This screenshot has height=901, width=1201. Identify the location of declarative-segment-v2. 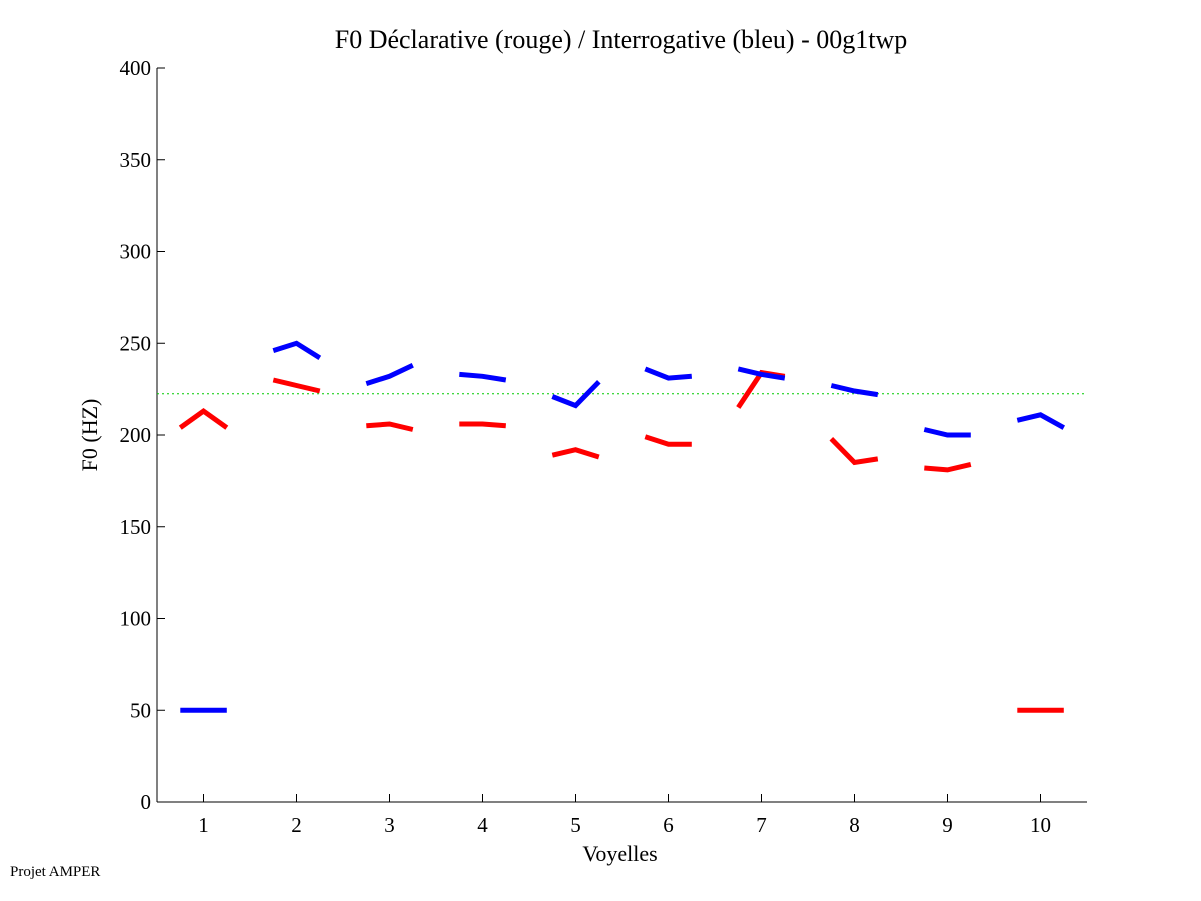
(296, 385).